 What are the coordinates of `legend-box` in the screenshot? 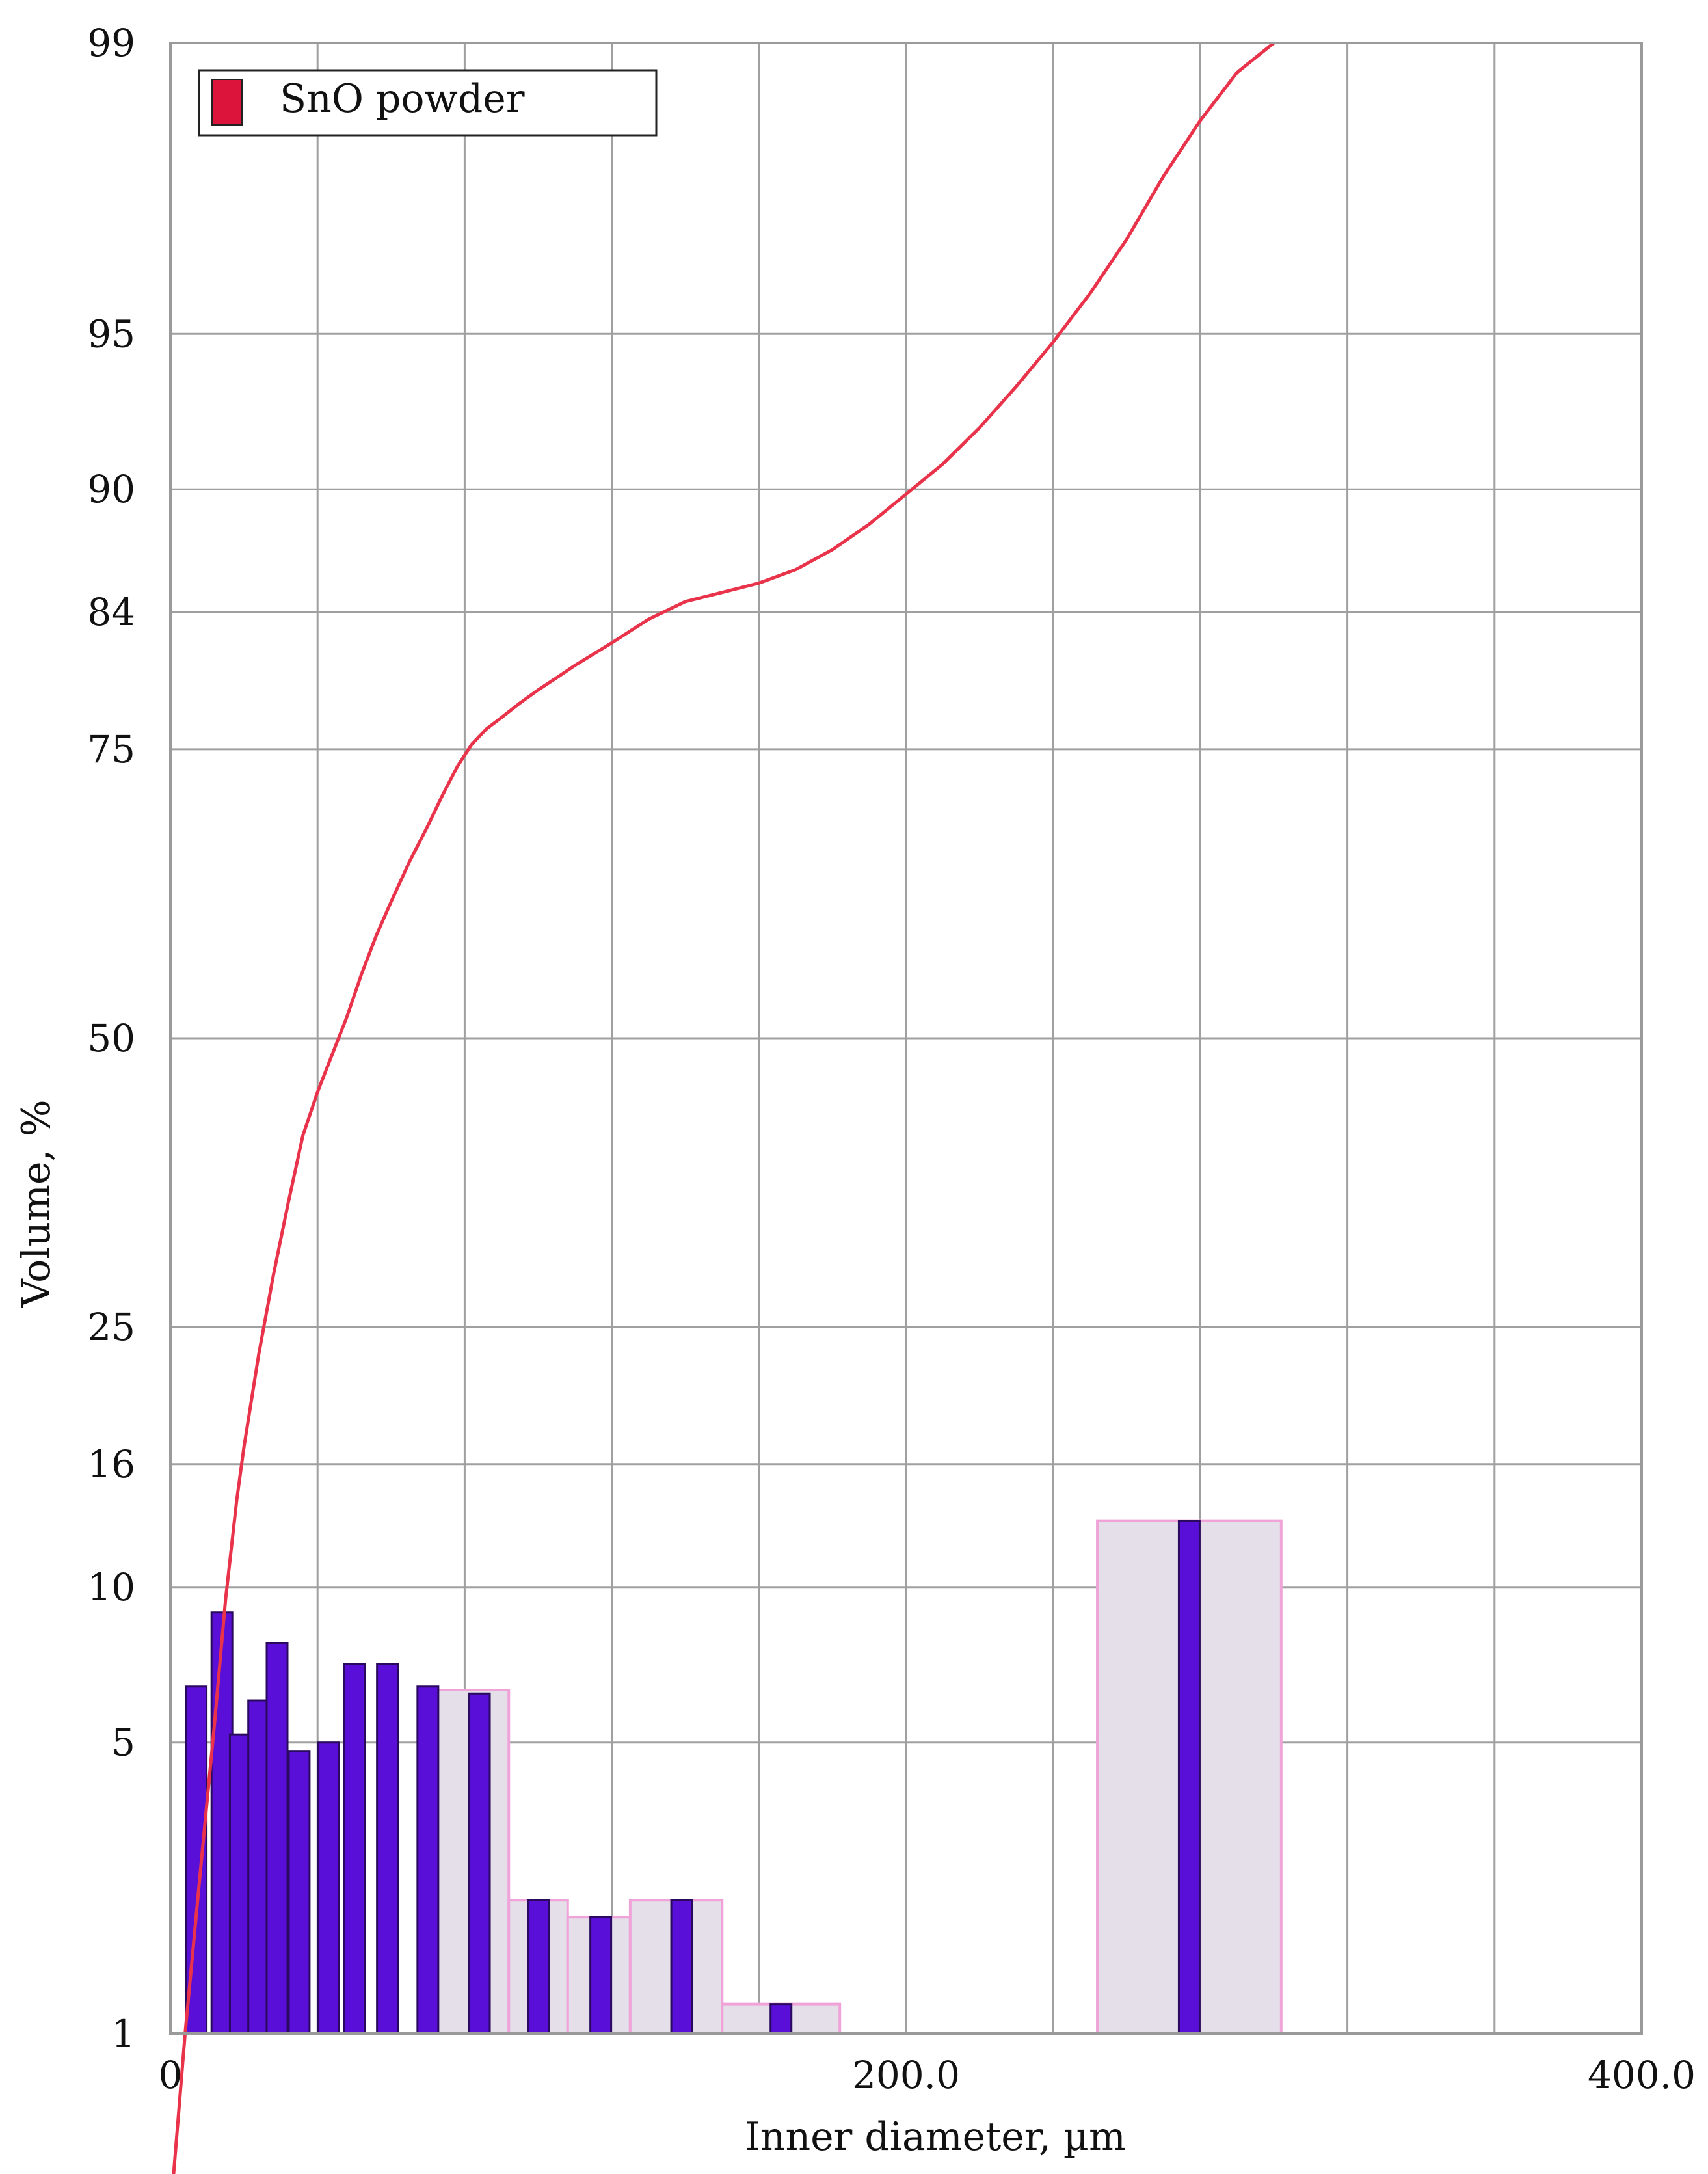 It's located at (428, 103).